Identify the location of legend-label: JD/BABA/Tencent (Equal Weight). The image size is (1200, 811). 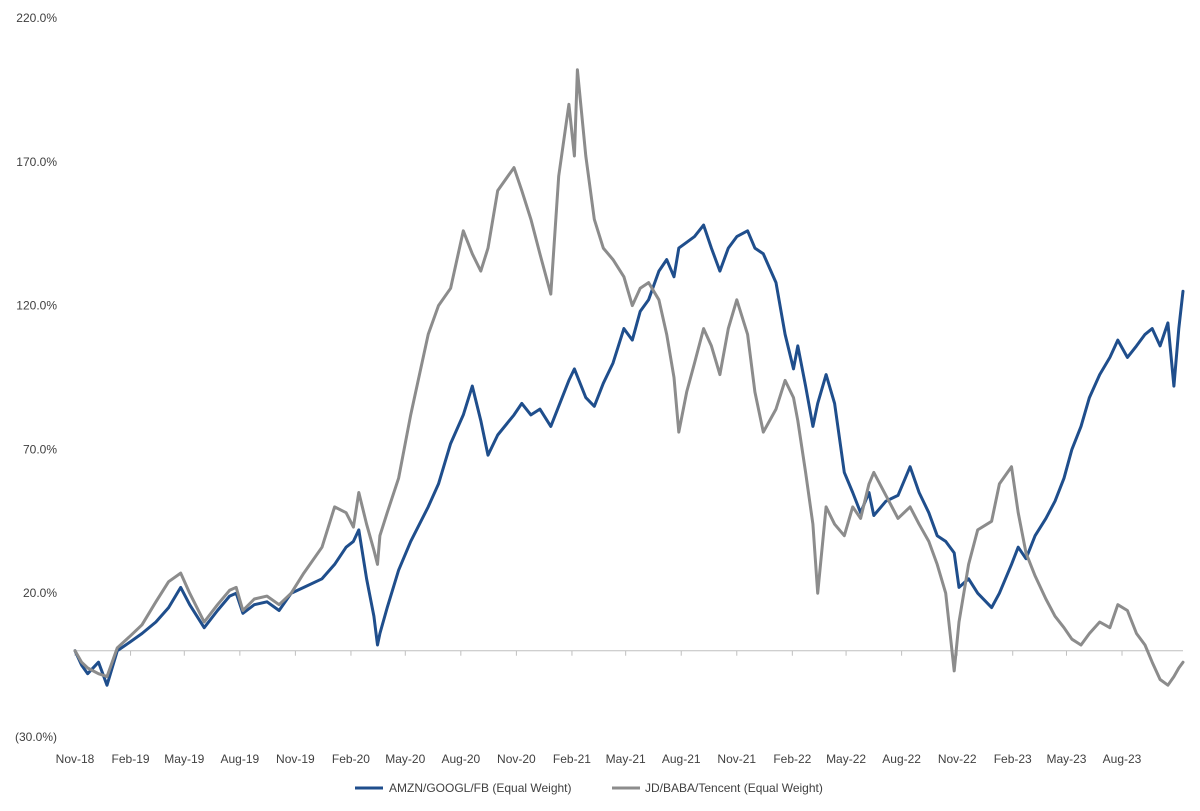
(734, 788).